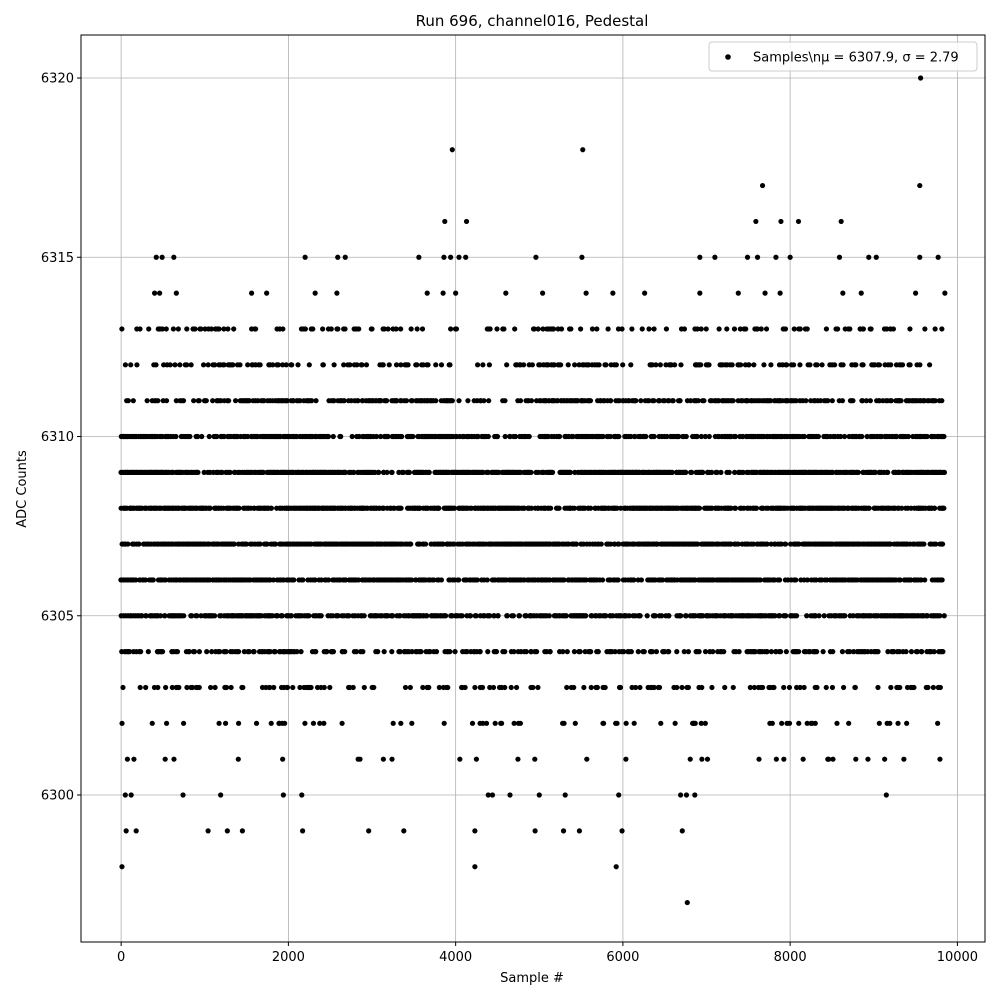 The image size is (1000, 1000). I want to click on y-tick-label: 6315, so click(57, 258).